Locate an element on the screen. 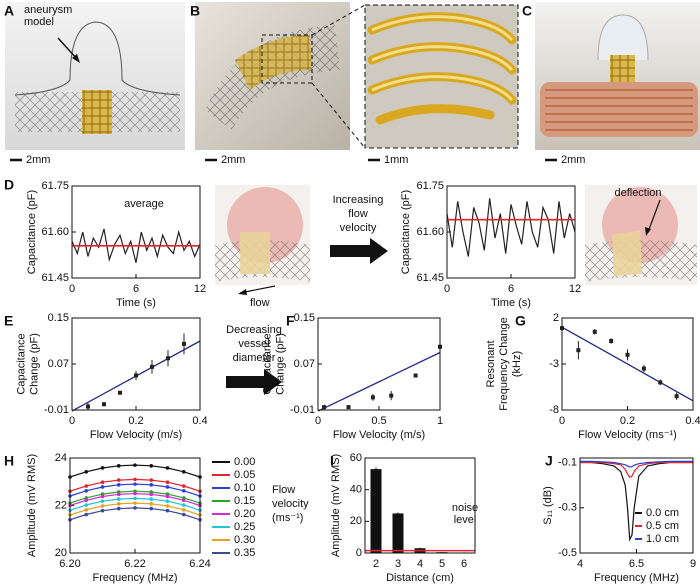  x-axis-label: Flow Velocity (ms⁻¹) is located at coordinates (627, 435).